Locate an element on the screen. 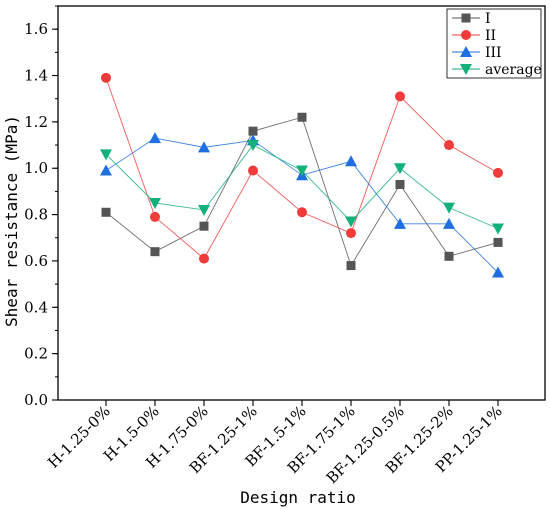 Image resolution: width=550 pixels, height=509 pixels. legend-label-III: III is located at coordinates (493, 53).